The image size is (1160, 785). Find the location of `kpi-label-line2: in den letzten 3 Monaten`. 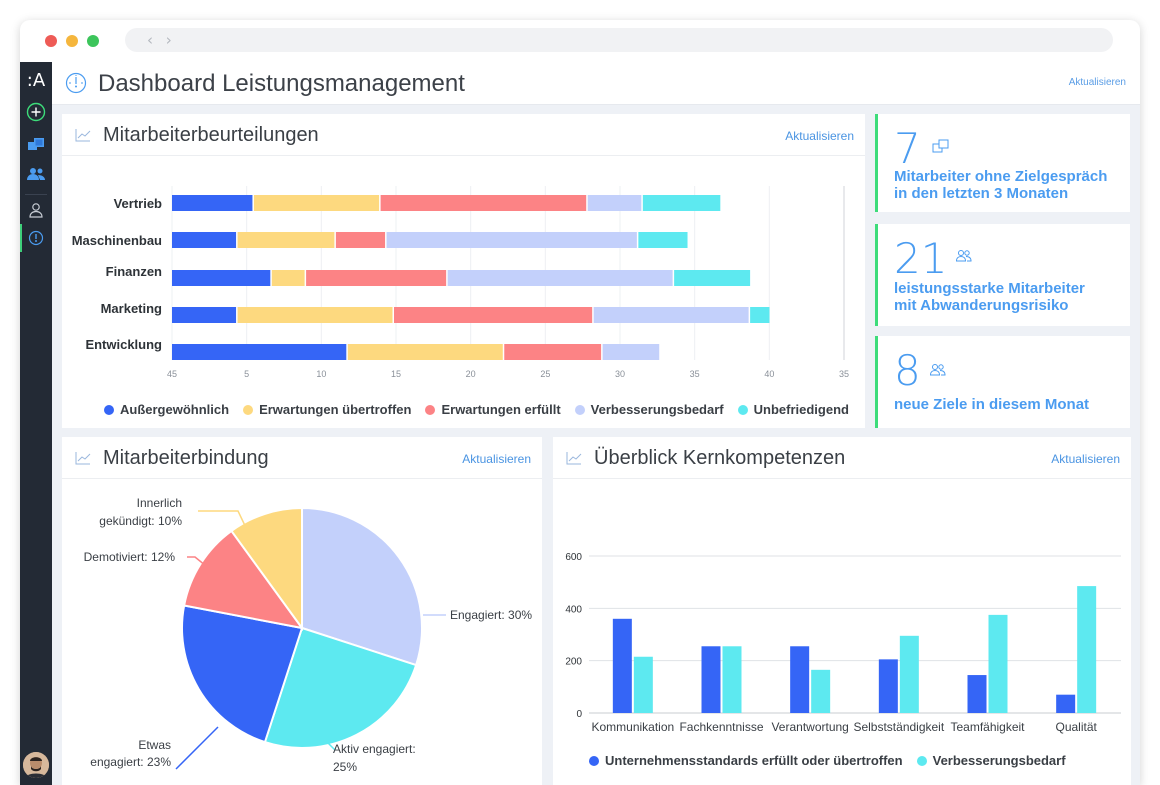

kpi-label-line2: in den letzten 3 Monaten is located at coordinates (981, 193).